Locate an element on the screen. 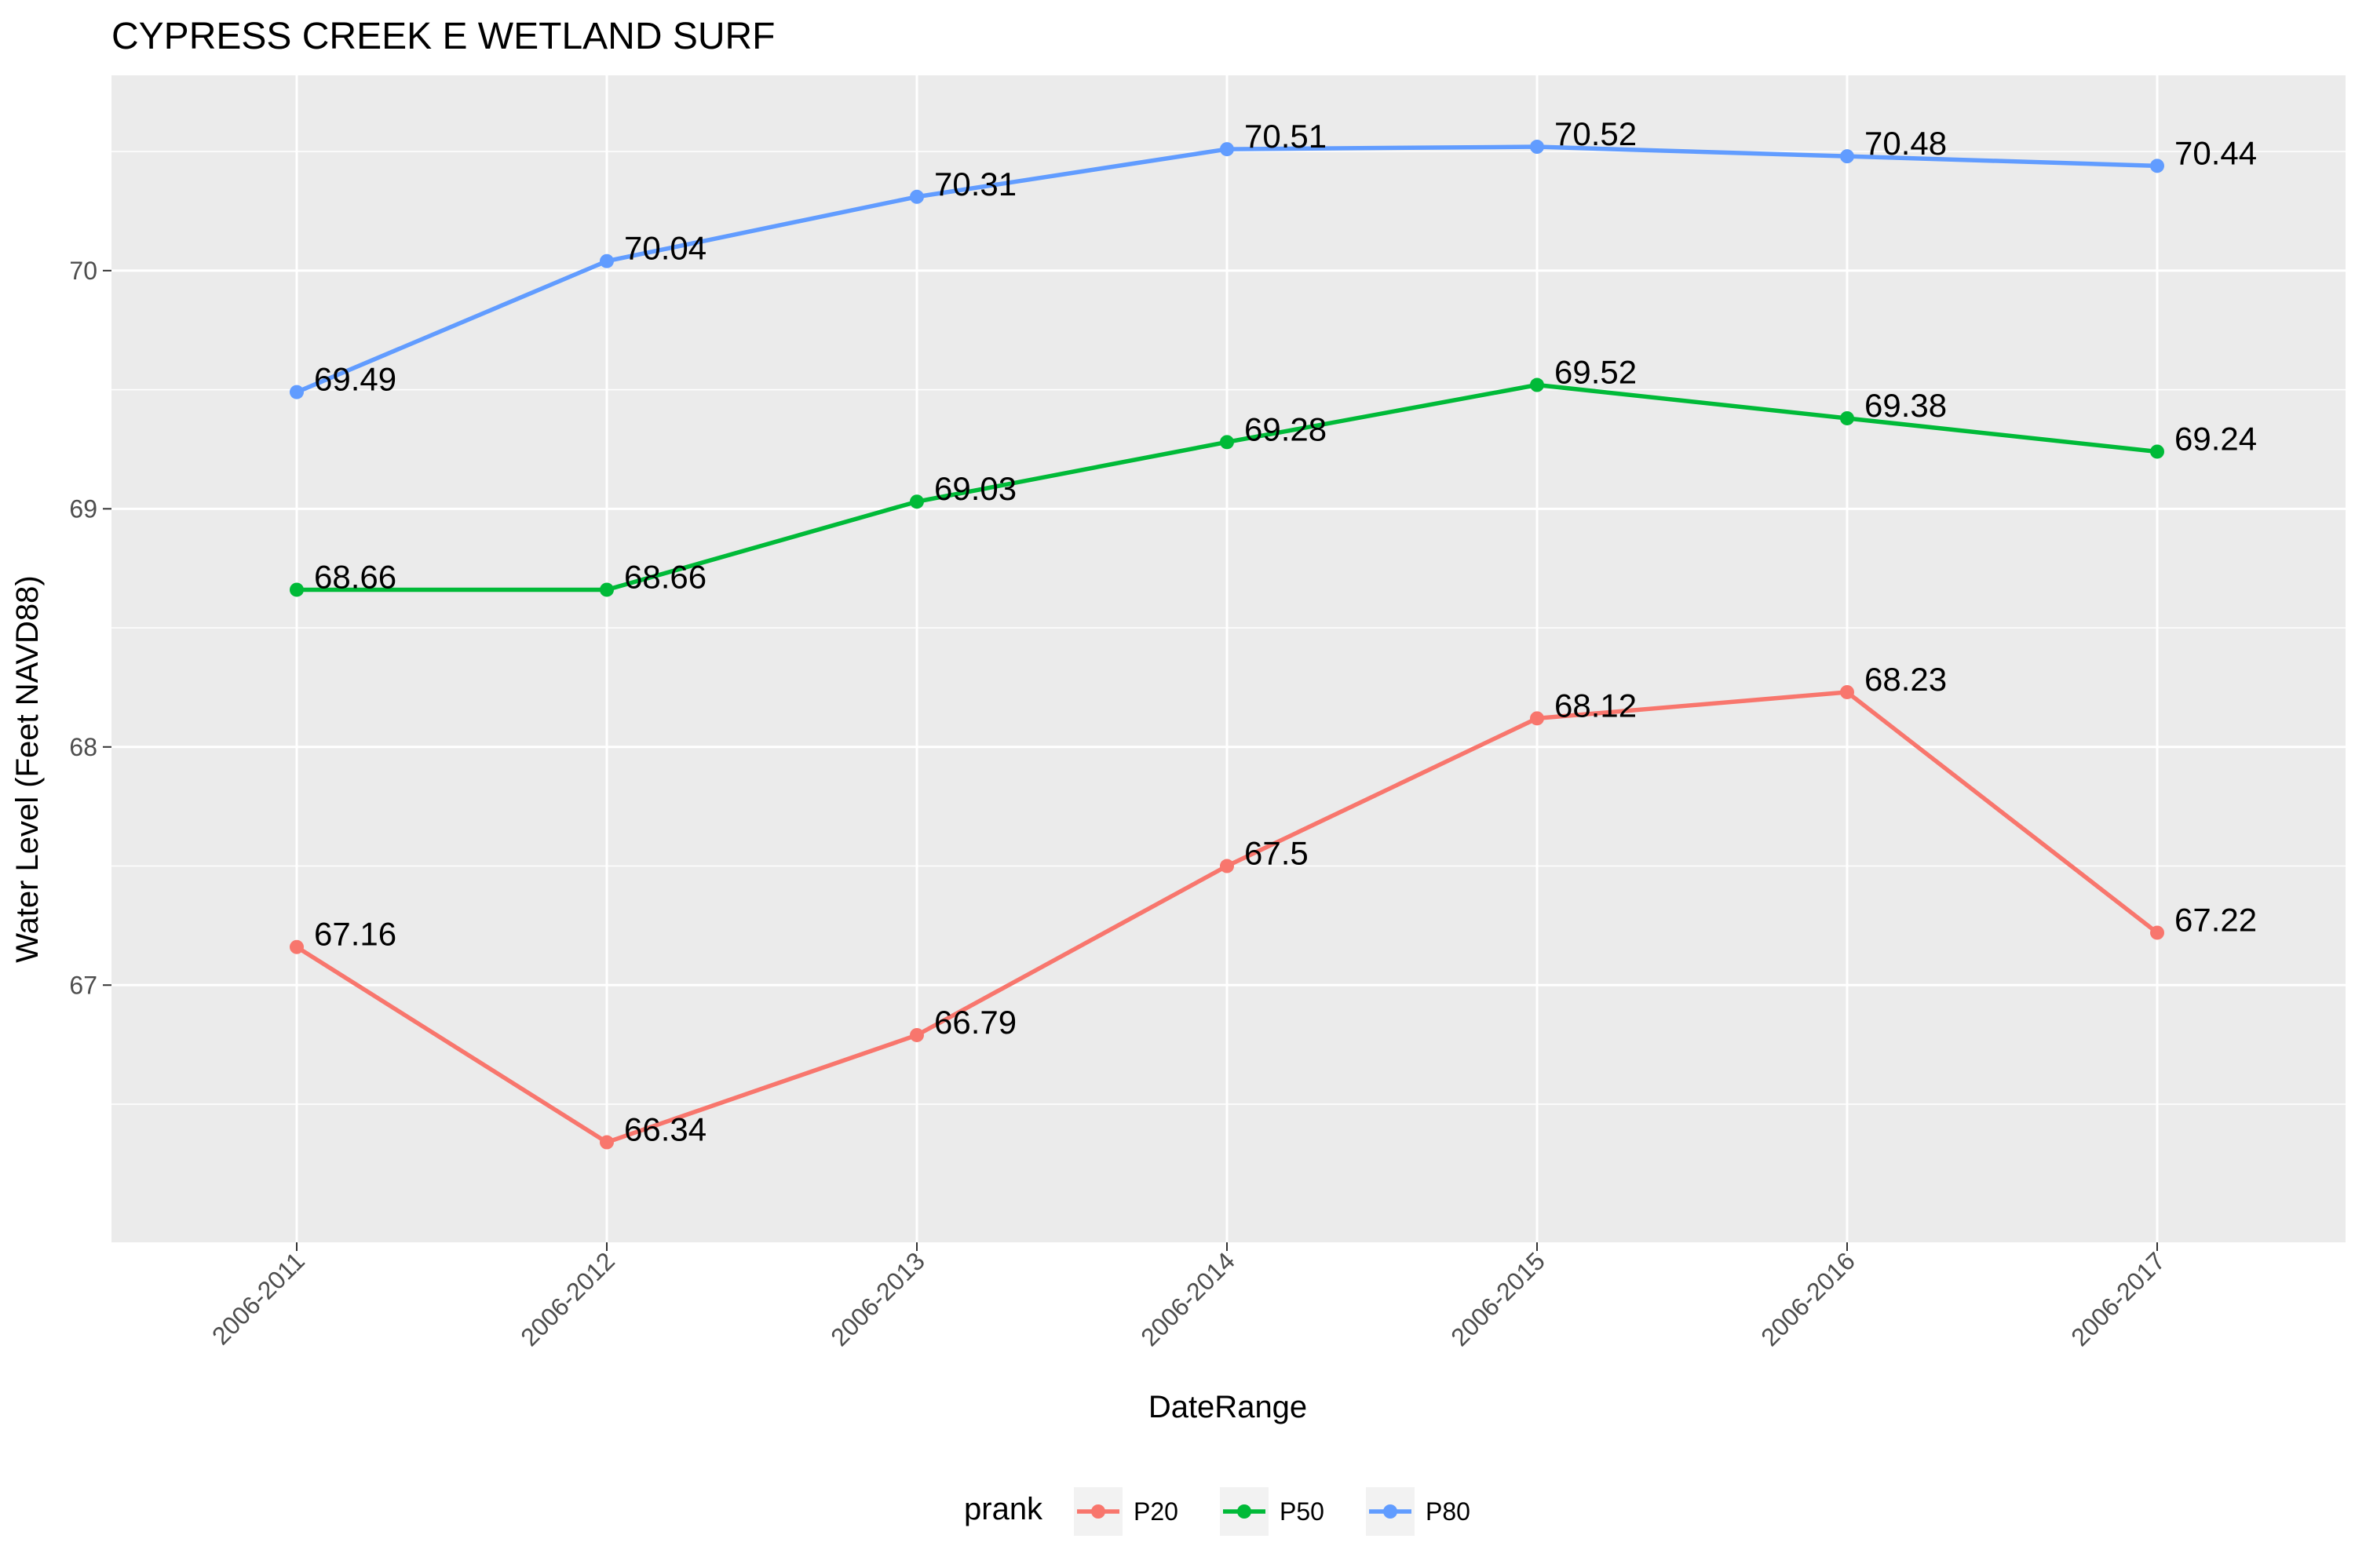 The image size is (2355, 1568). data-label-p80: 70.44 is located at coordinates (2215, 152).